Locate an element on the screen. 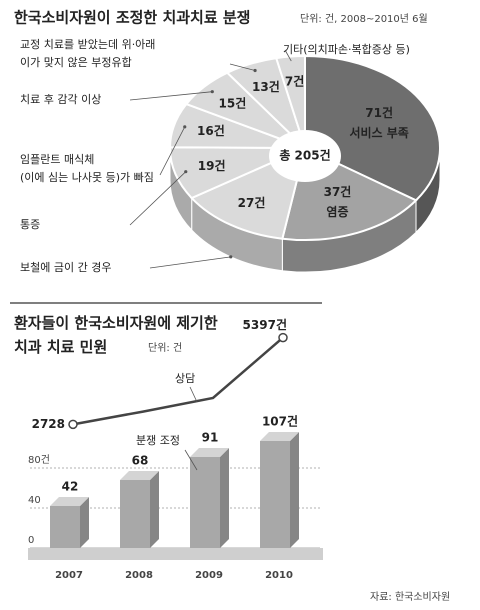 This screenshot has width=480, height=610. line-label: 5397건 is located at coordinates (265, 324).